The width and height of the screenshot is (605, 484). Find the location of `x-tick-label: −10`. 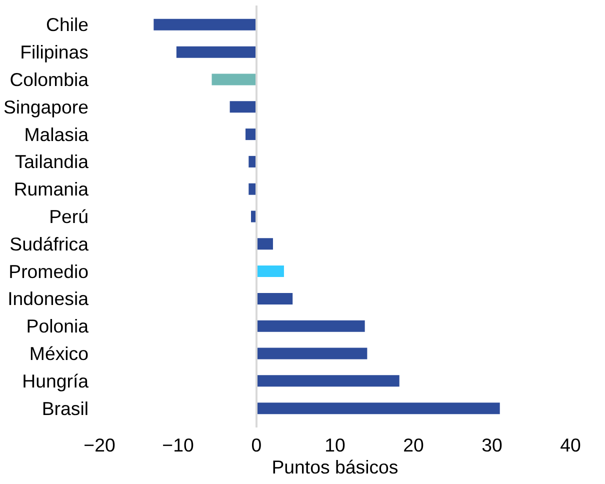

x-tick-label: −10 is located at coordinates (178, 445).